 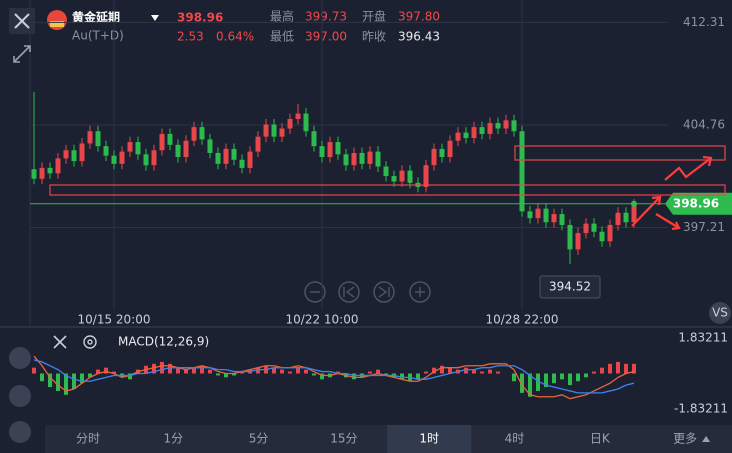 I want to click on tab: 4时, so click(x=515, y=439).